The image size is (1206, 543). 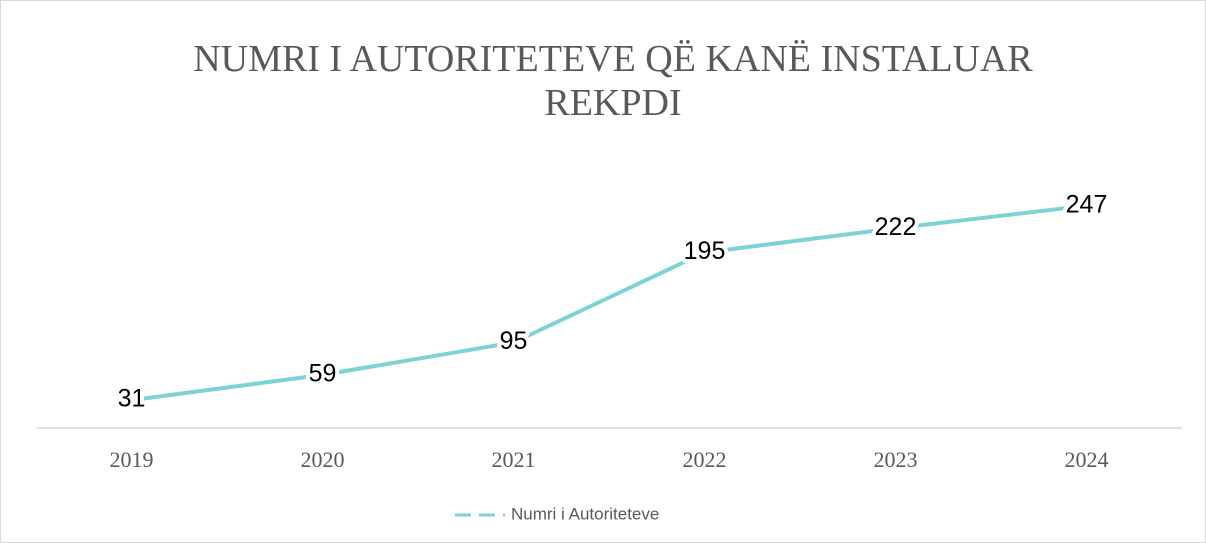 I want to click on x-tick-label: 2021, so click(x=514, y=459).